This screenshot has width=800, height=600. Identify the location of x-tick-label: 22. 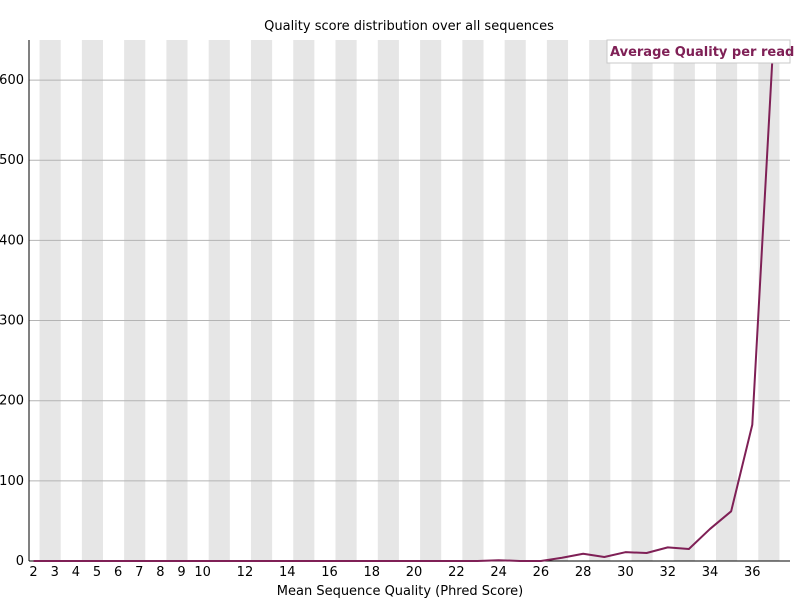
(456, 572).